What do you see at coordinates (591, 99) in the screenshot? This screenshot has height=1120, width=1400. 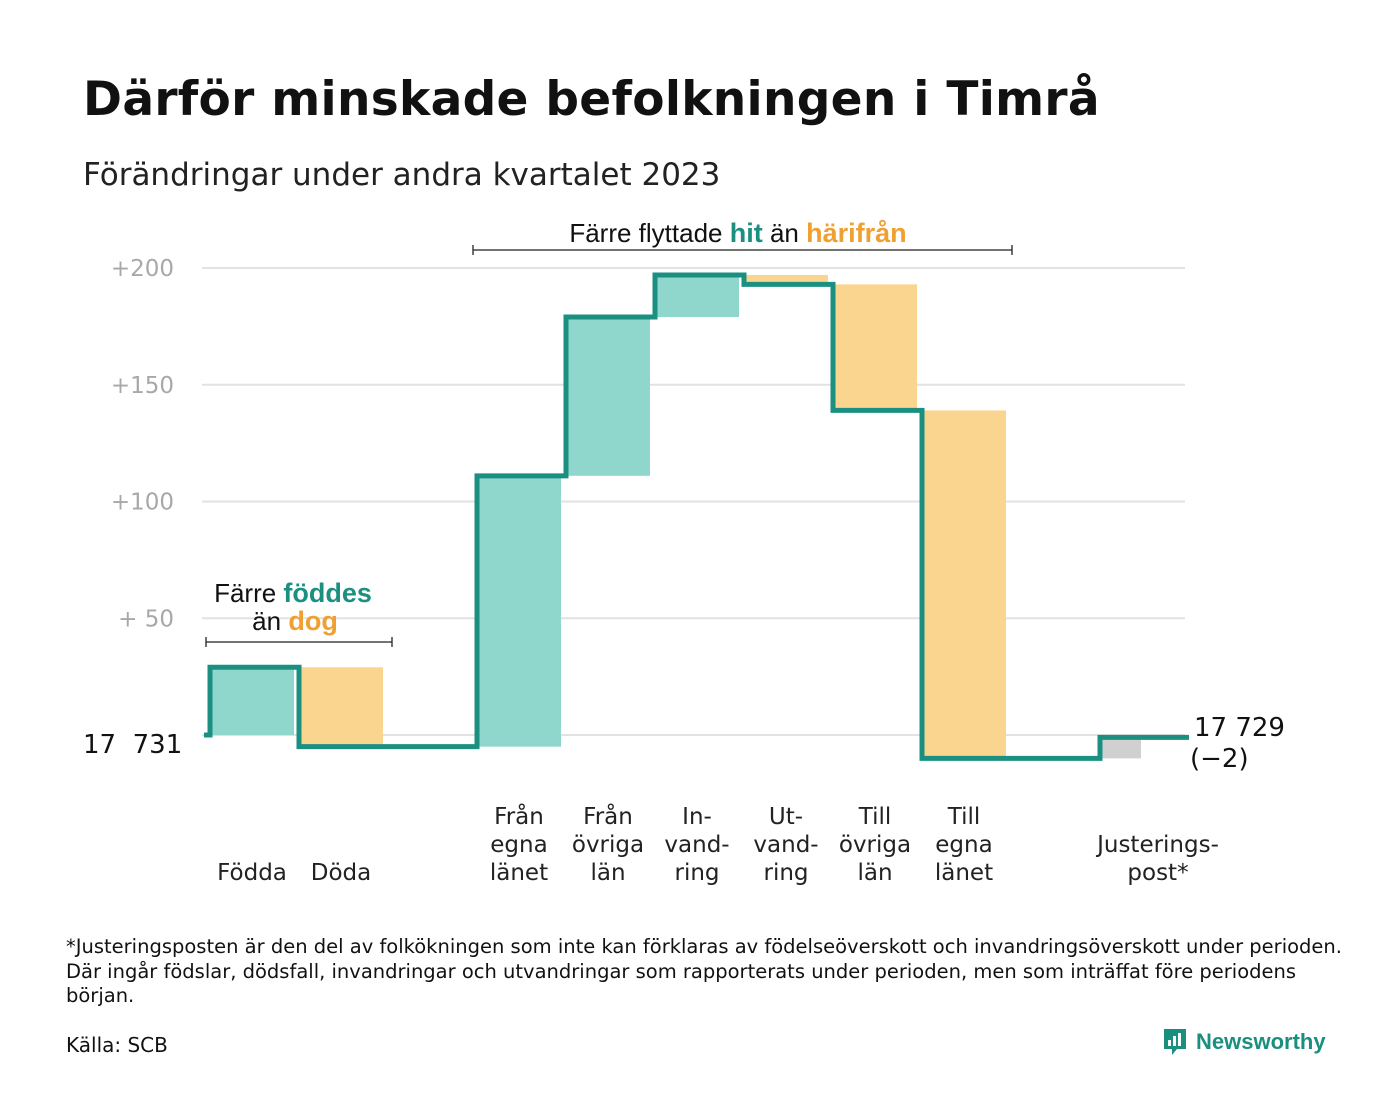 I see `chart-title: Därför minskade befolkningen i Timrå` at bounding box center [591, 99].